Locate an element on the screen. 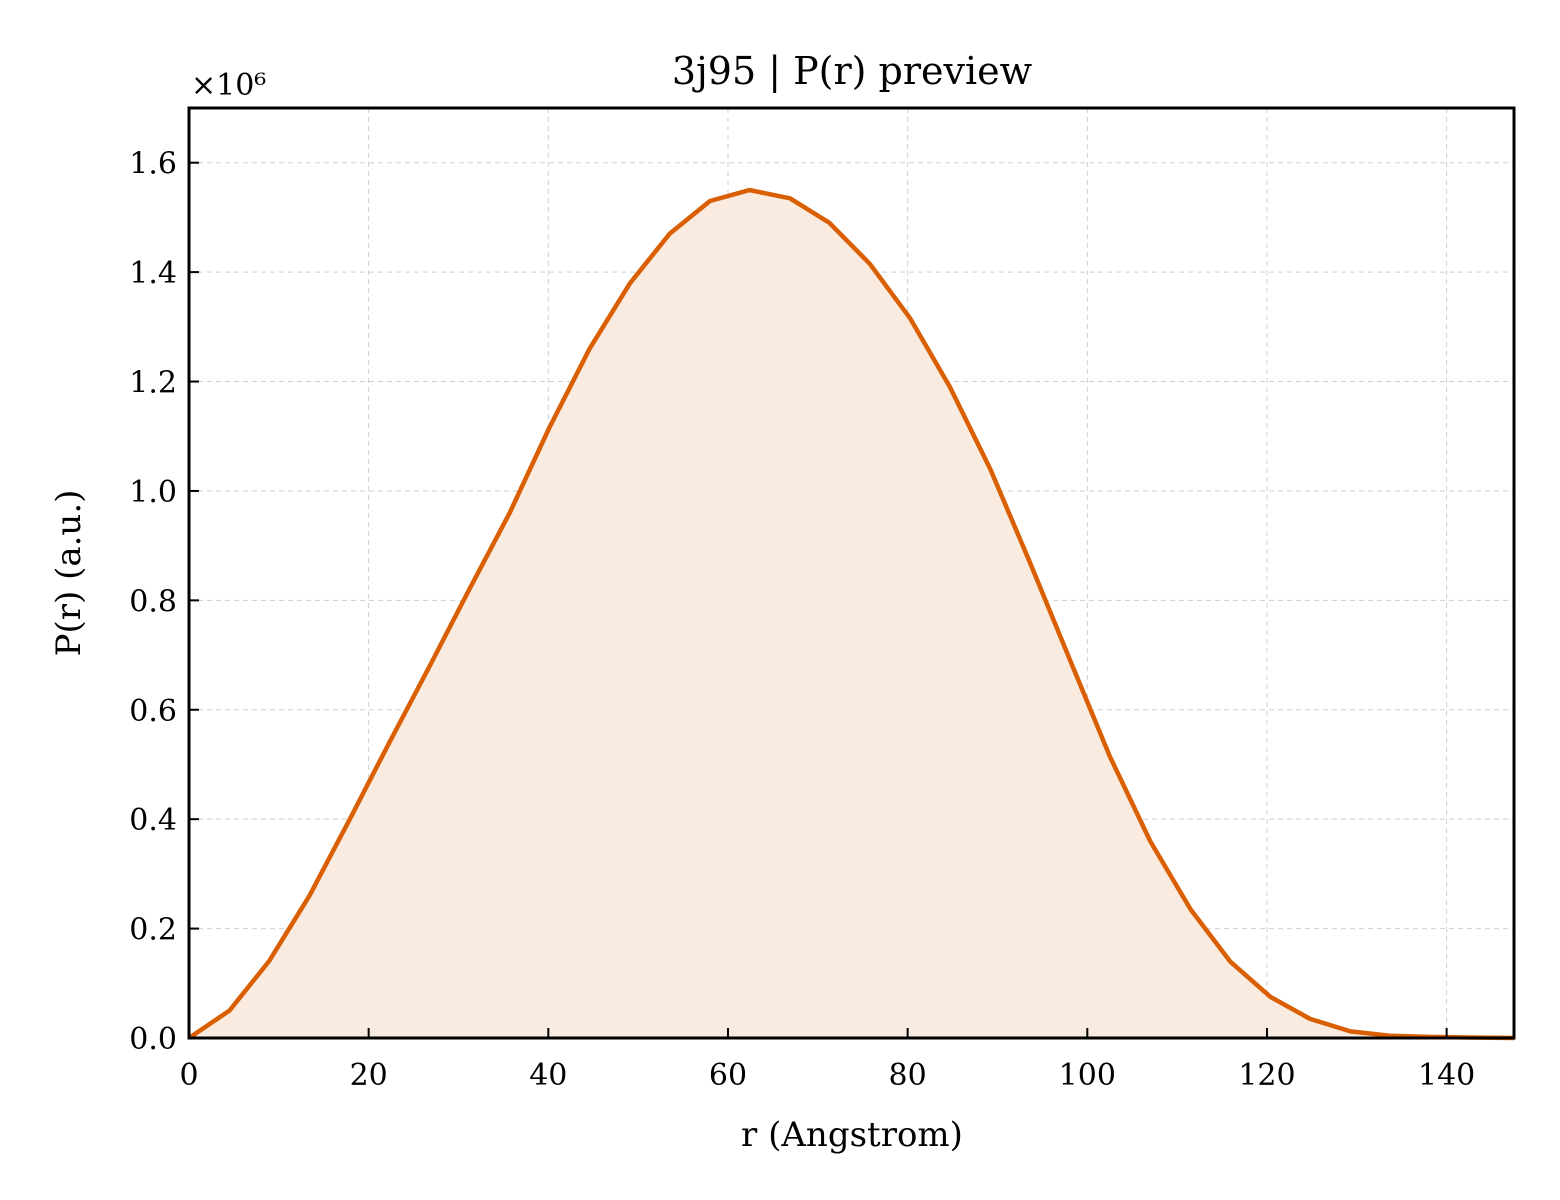 This screenshot has height=1200, width=1560. y-tick-label: 0.2 is located at coordinates (153, 930).